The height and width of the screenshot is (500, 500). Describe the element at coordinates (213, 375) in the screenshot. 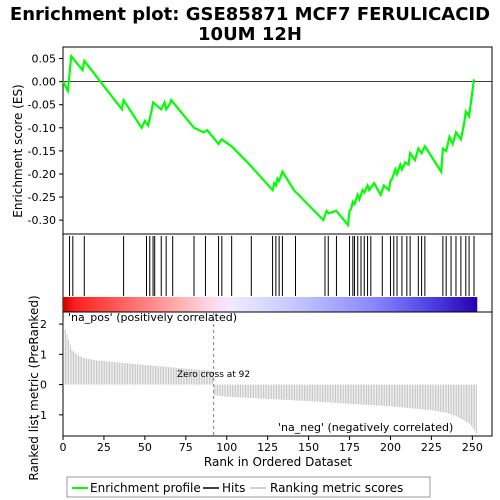

I see `zero-cross-label: Zero cross at 92` at that location.